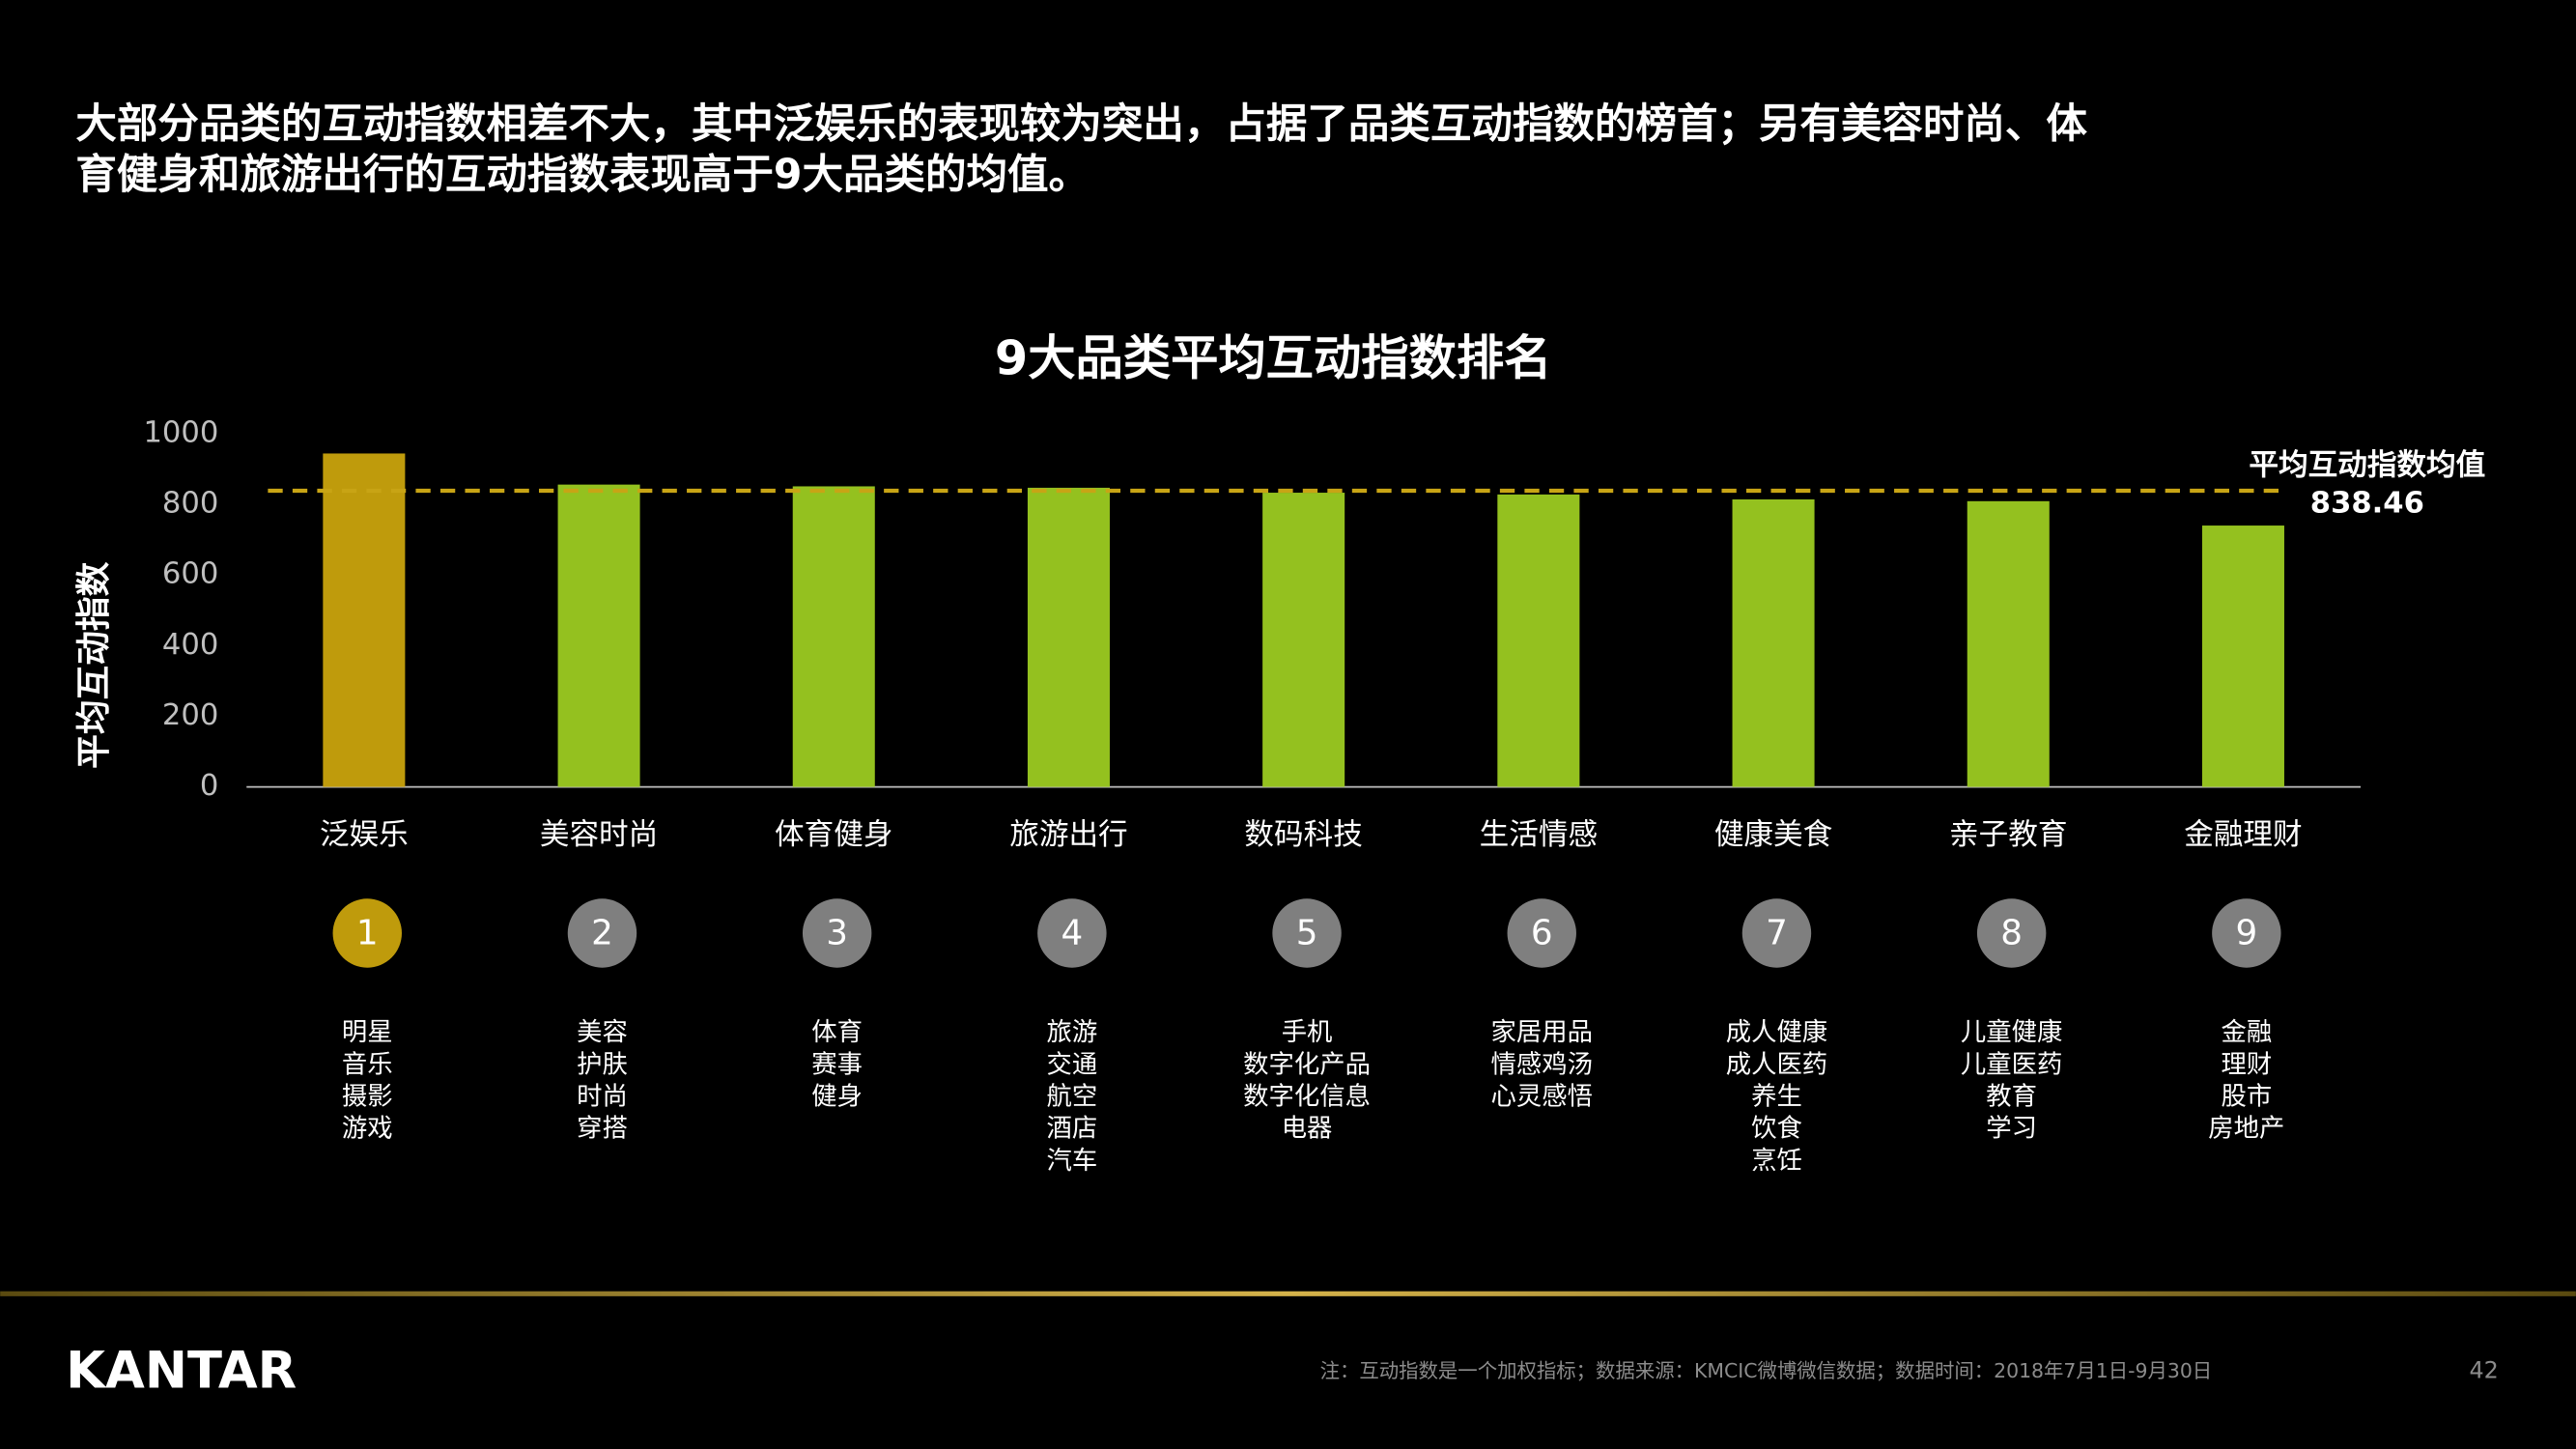 This screenshot has height=1449, width=2576. Describe the element at coordinates (602, 1064) in the screenshot. I see `subcategory: 护肤` at that location.